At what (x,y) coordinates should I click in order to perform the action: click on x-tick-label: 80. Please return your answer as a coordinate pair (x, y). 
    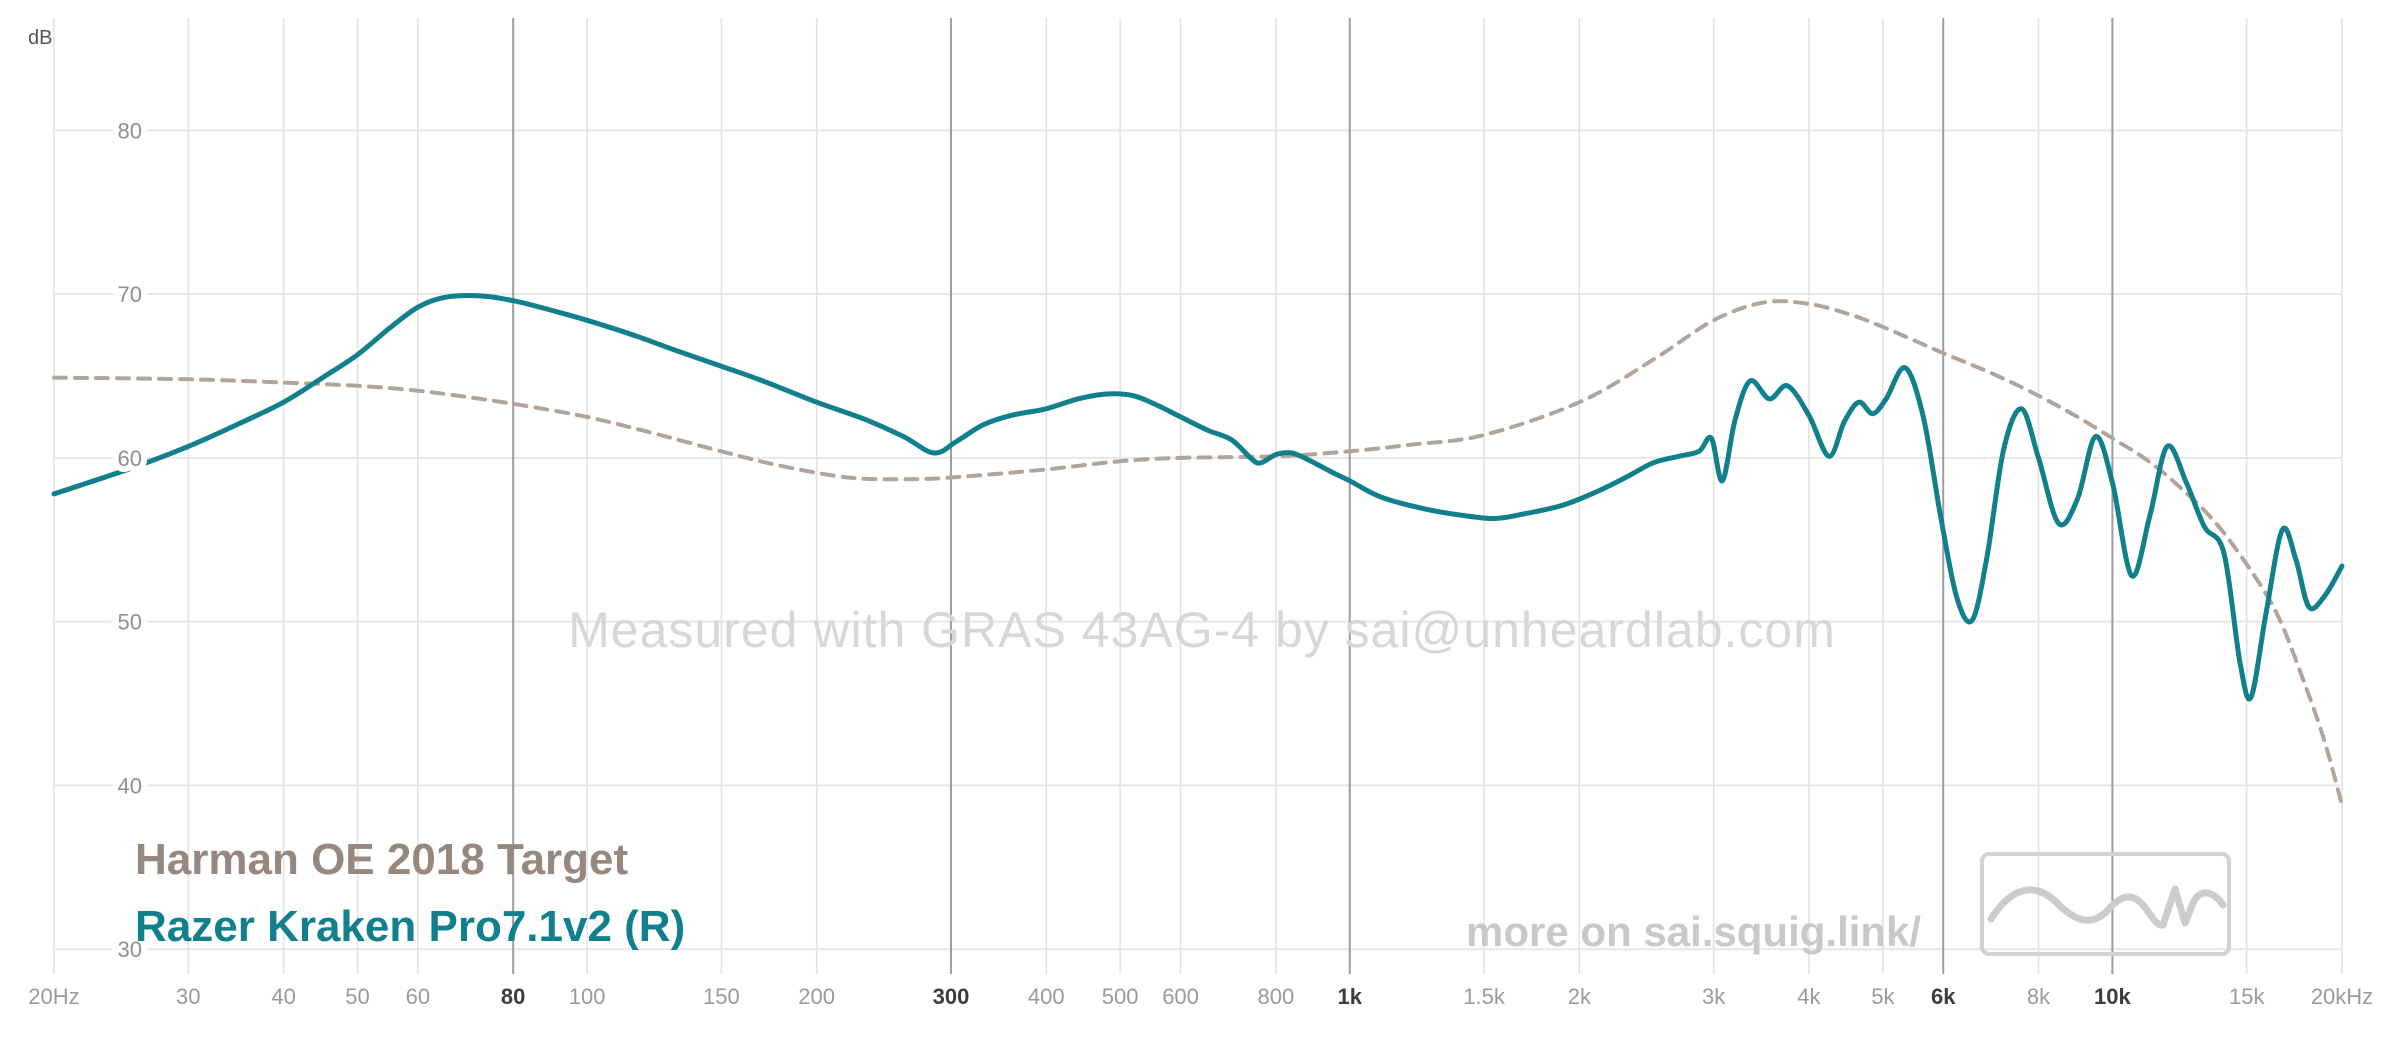
    Looking at the image, I should click on (513, 996).